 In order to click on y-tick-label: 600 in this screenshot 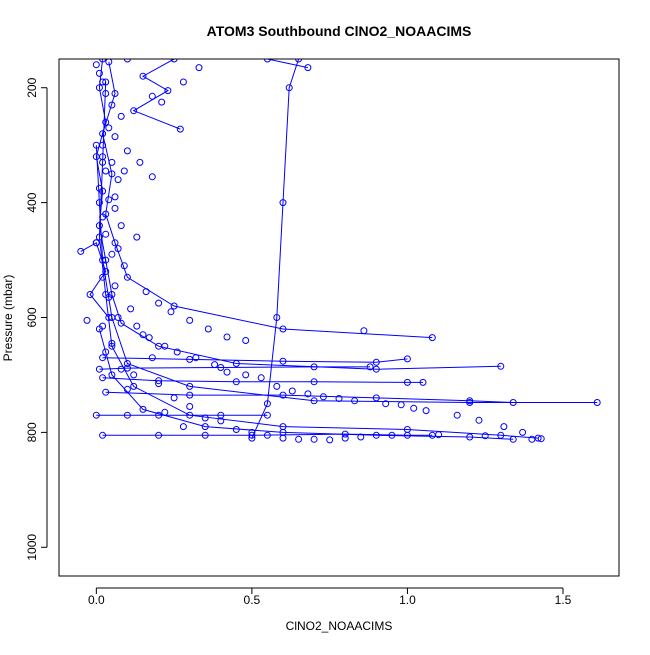, I will do `click(32, 317)`.